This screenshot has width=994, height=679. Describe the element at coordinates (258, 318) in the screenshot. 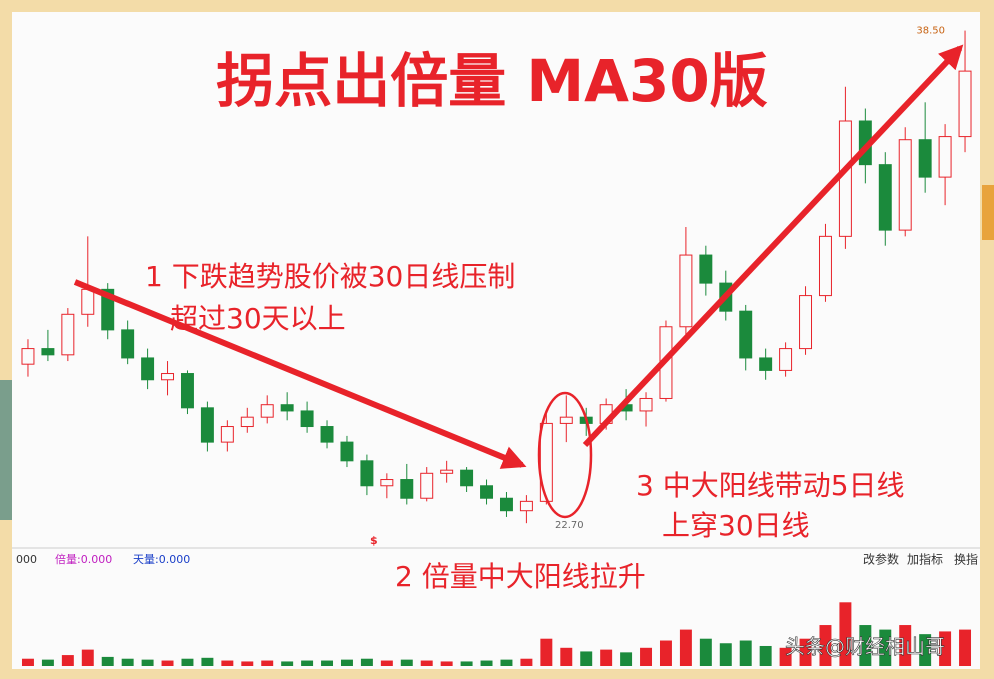

I see `annotation: 超过30天以上` at that location.